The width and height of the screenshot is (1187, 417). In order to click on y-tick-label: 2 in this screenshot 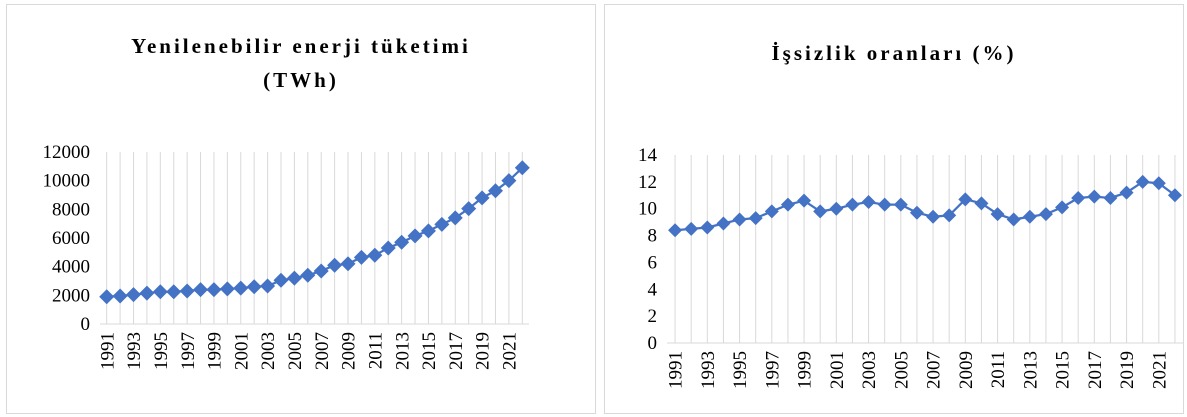, I will do `click(653, 316)`.